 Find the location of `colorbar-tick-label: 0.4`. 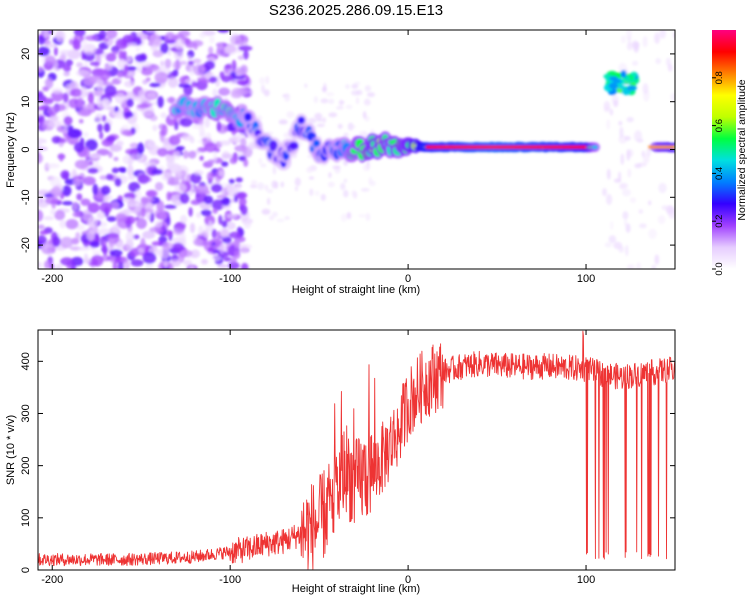

colorbar-tick-label: 0.4 is located at coordinates (719, 173).